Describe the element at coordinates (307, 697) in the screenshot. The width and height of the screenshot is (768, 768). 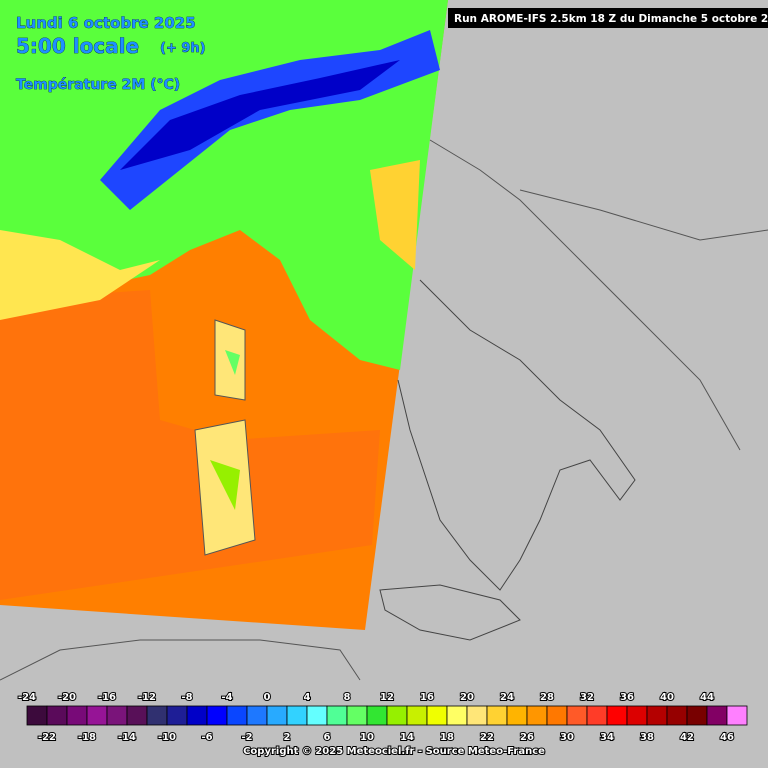
I see `legend-tick-label: 4` at that location.